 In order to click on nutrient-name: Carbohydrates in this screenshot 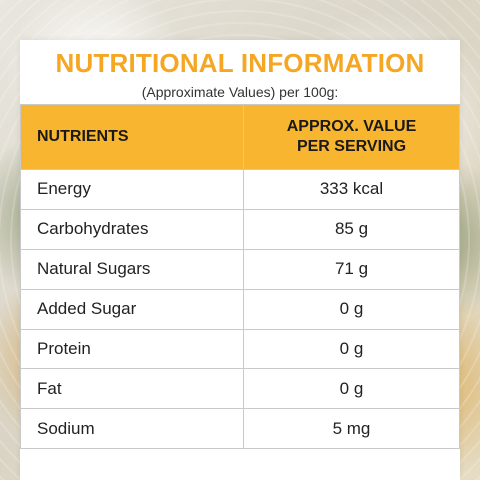, I will do `click(132, 229)`.